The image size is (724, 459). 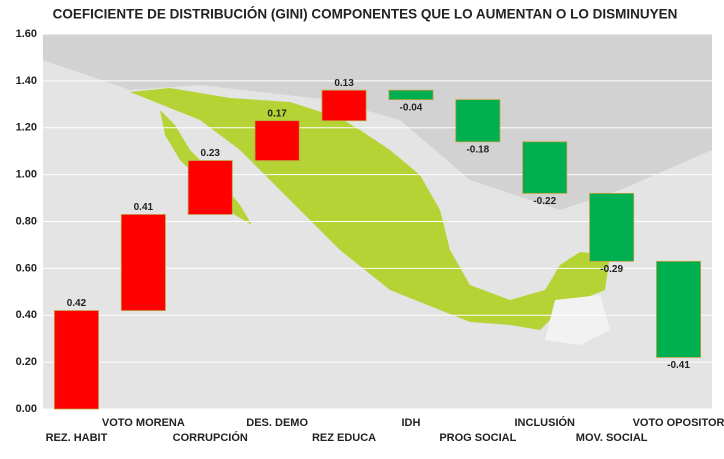 What do you see at coordinates (477, 438) in the screenshot?
I see `x-tick-label: PROG SOCIAL` at bounding box center [477, 438].